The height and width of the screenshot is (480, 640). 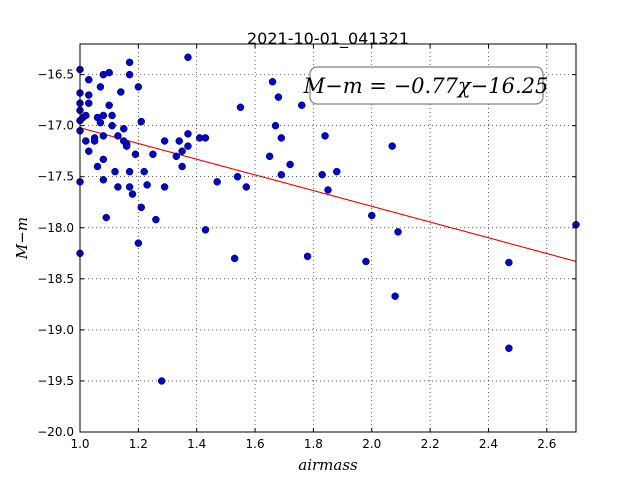 What do you see at coordinates (79, 444) in the screenshot?
I see `x-tick-label: 1.0` at bounding box center [79, 444].